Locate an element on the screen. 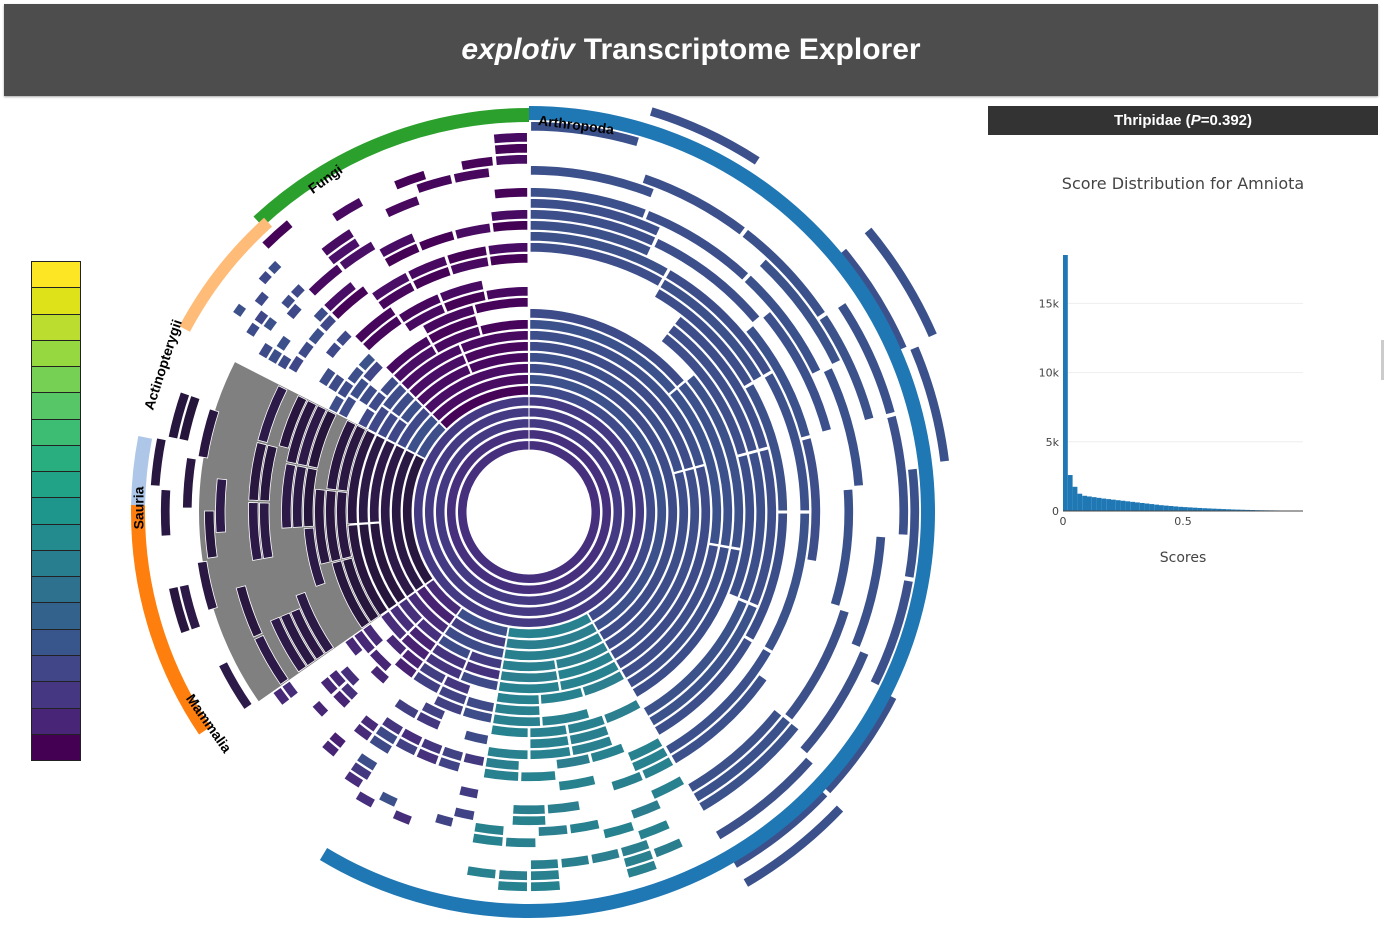  histogram-y-tick: 10k is located at coordinates (1049, 373).